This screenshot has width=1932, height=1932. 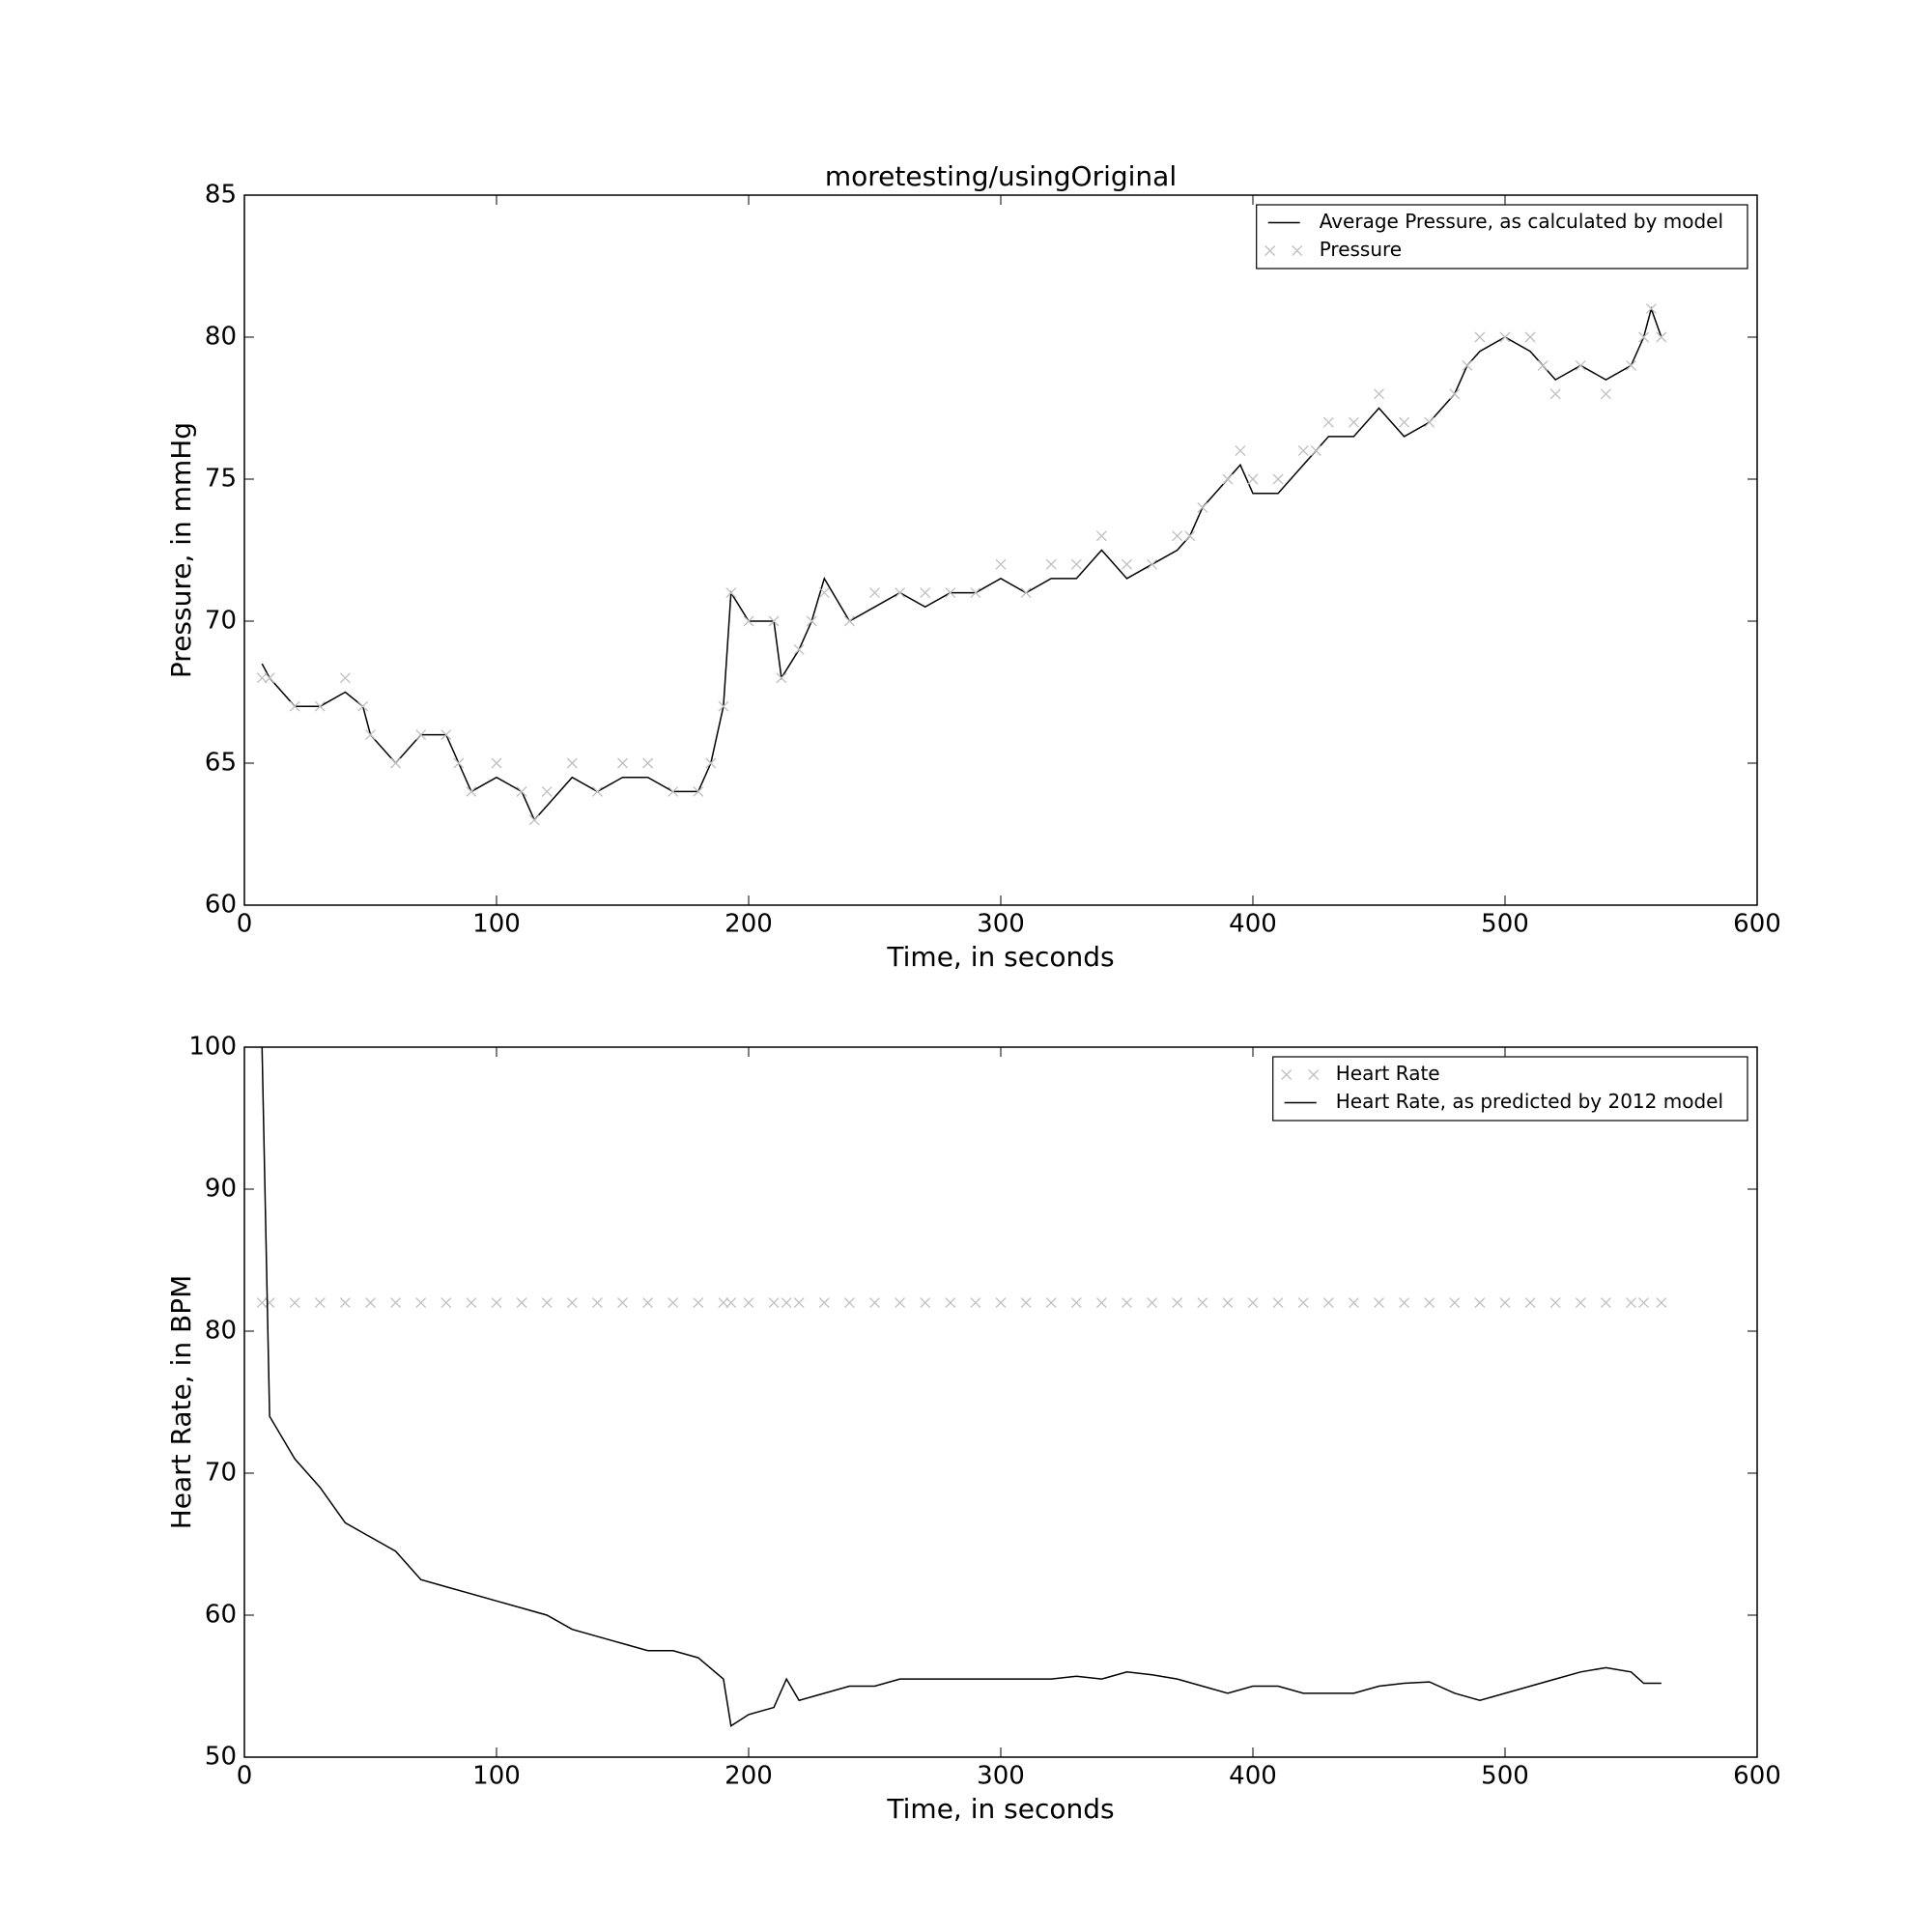 What do you see at coordinates (221, 621) in the screenshot?
I see `y-tick-label: 70` at bounding box center [221, 621].